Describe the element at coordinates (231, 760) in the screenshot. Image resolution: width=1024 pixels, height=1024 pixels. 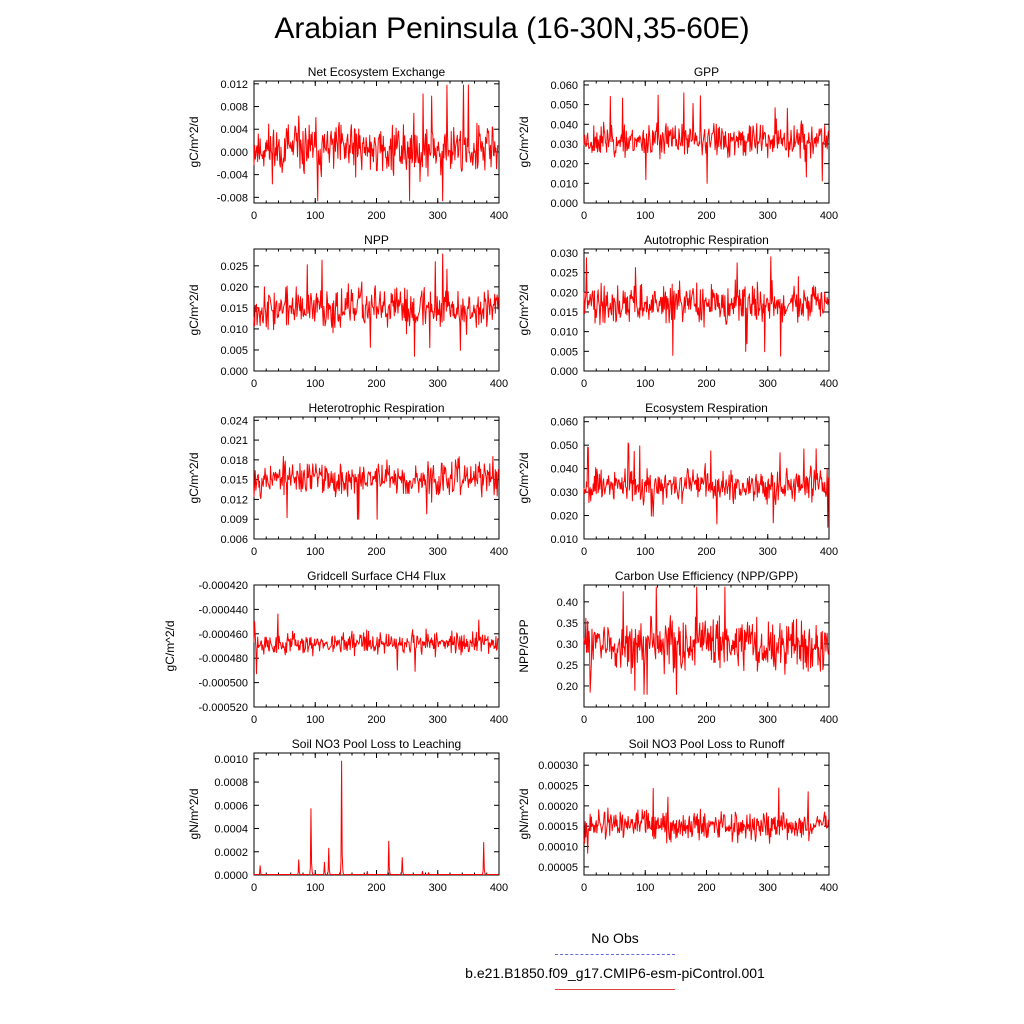
I see `y-tick-label: 0.0010` at that location.